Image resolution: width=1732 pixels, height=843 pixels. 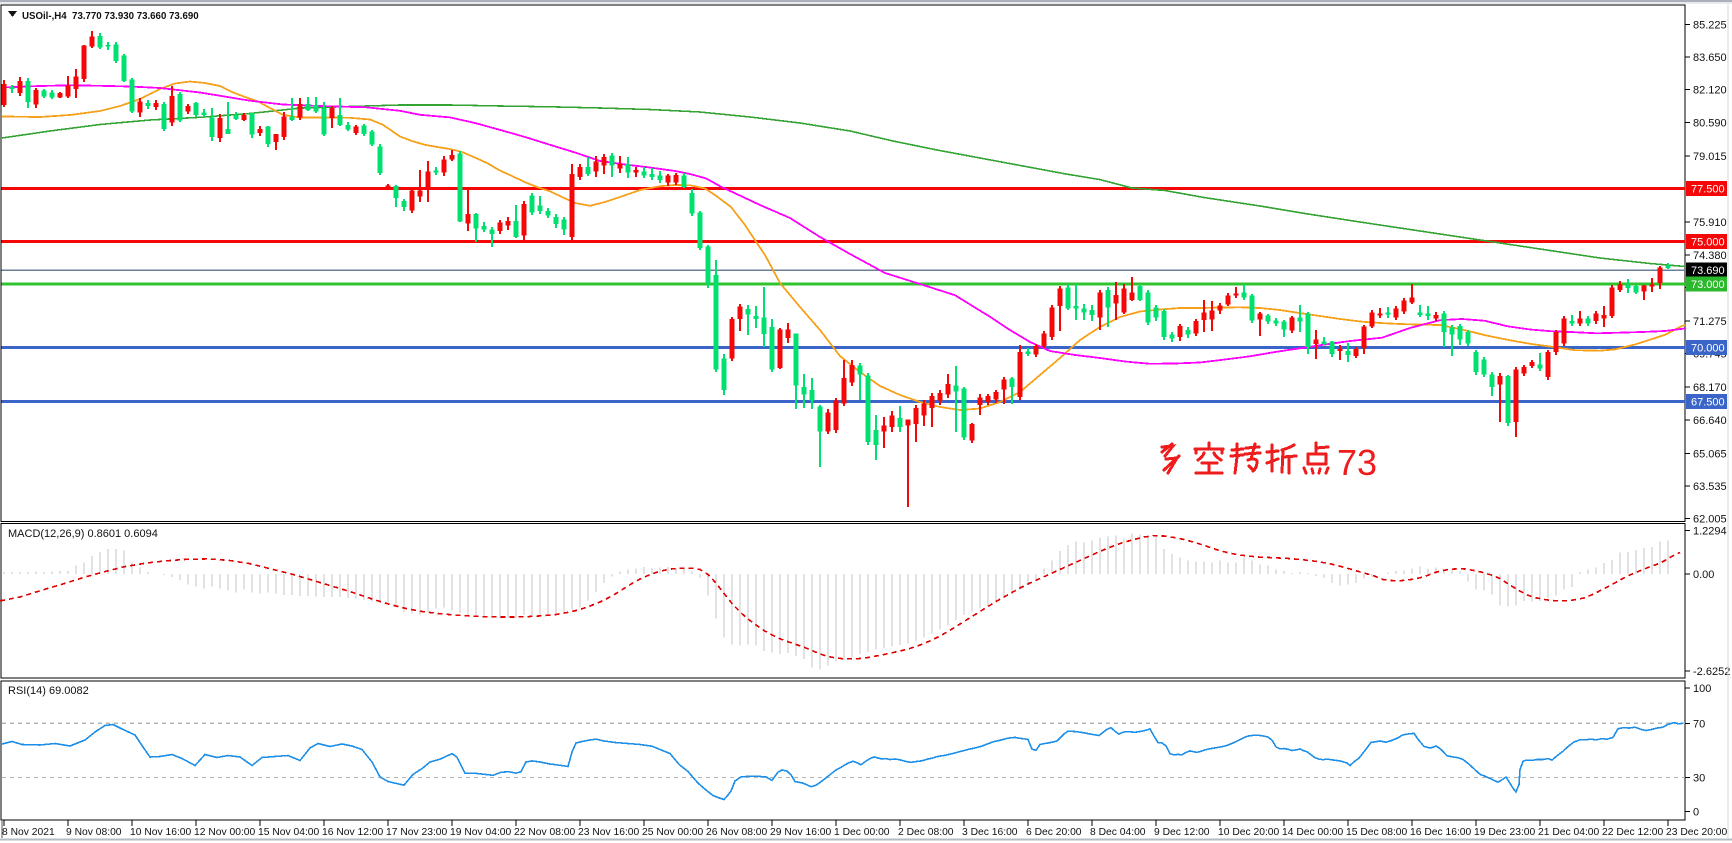 What do you see at coordinates (862, 832) in the screenshot?
I see `svg-text: 1 Dec 00:00` at bounding box center [862, 832].